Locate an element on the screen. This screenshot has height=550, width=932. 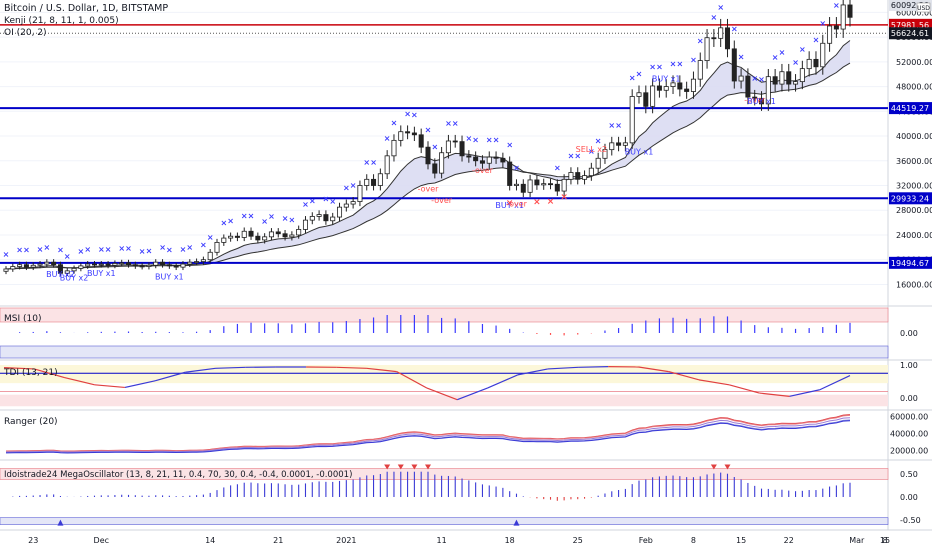
time-tick-label: 8 is located at coordinates (693, 540).